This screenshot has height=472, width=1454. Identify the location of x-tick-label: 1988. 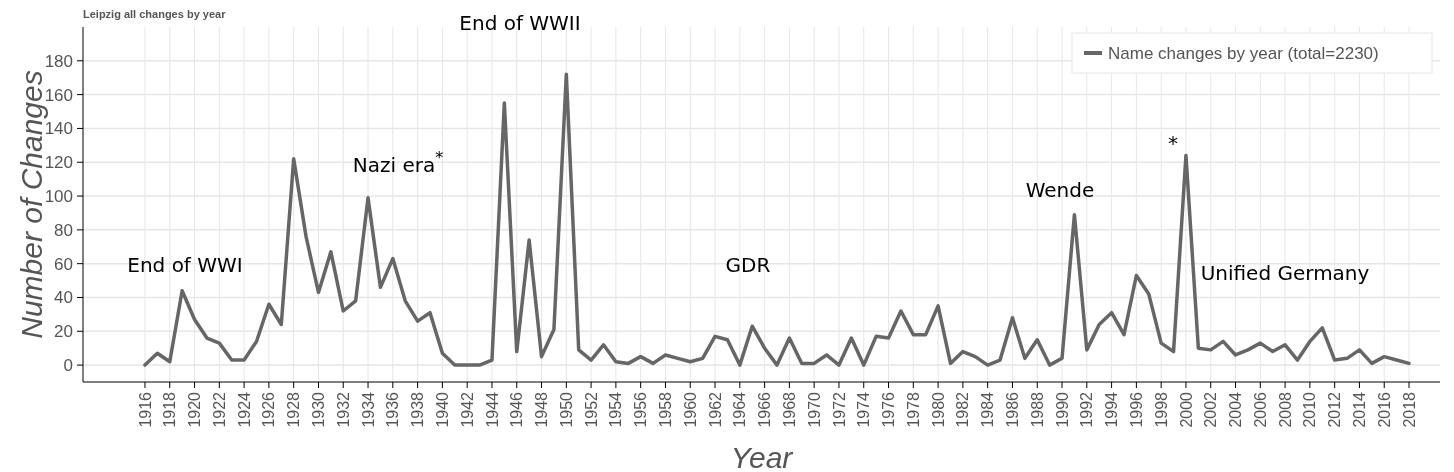
(1037, 409).